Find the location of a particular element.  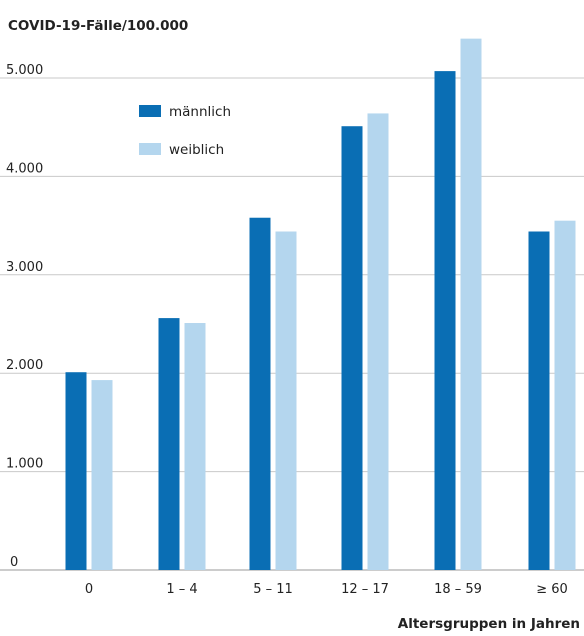

legend-label-maennlich: männlich is located at coordinates (200, 112).